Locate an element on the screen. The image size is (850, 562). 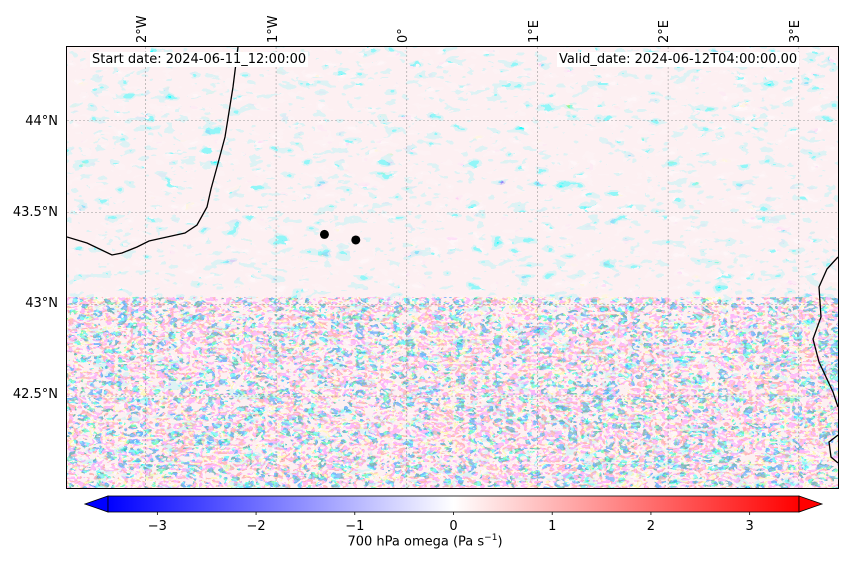
colorbar-tick-label: 2 is located at coordinates (651, 526).